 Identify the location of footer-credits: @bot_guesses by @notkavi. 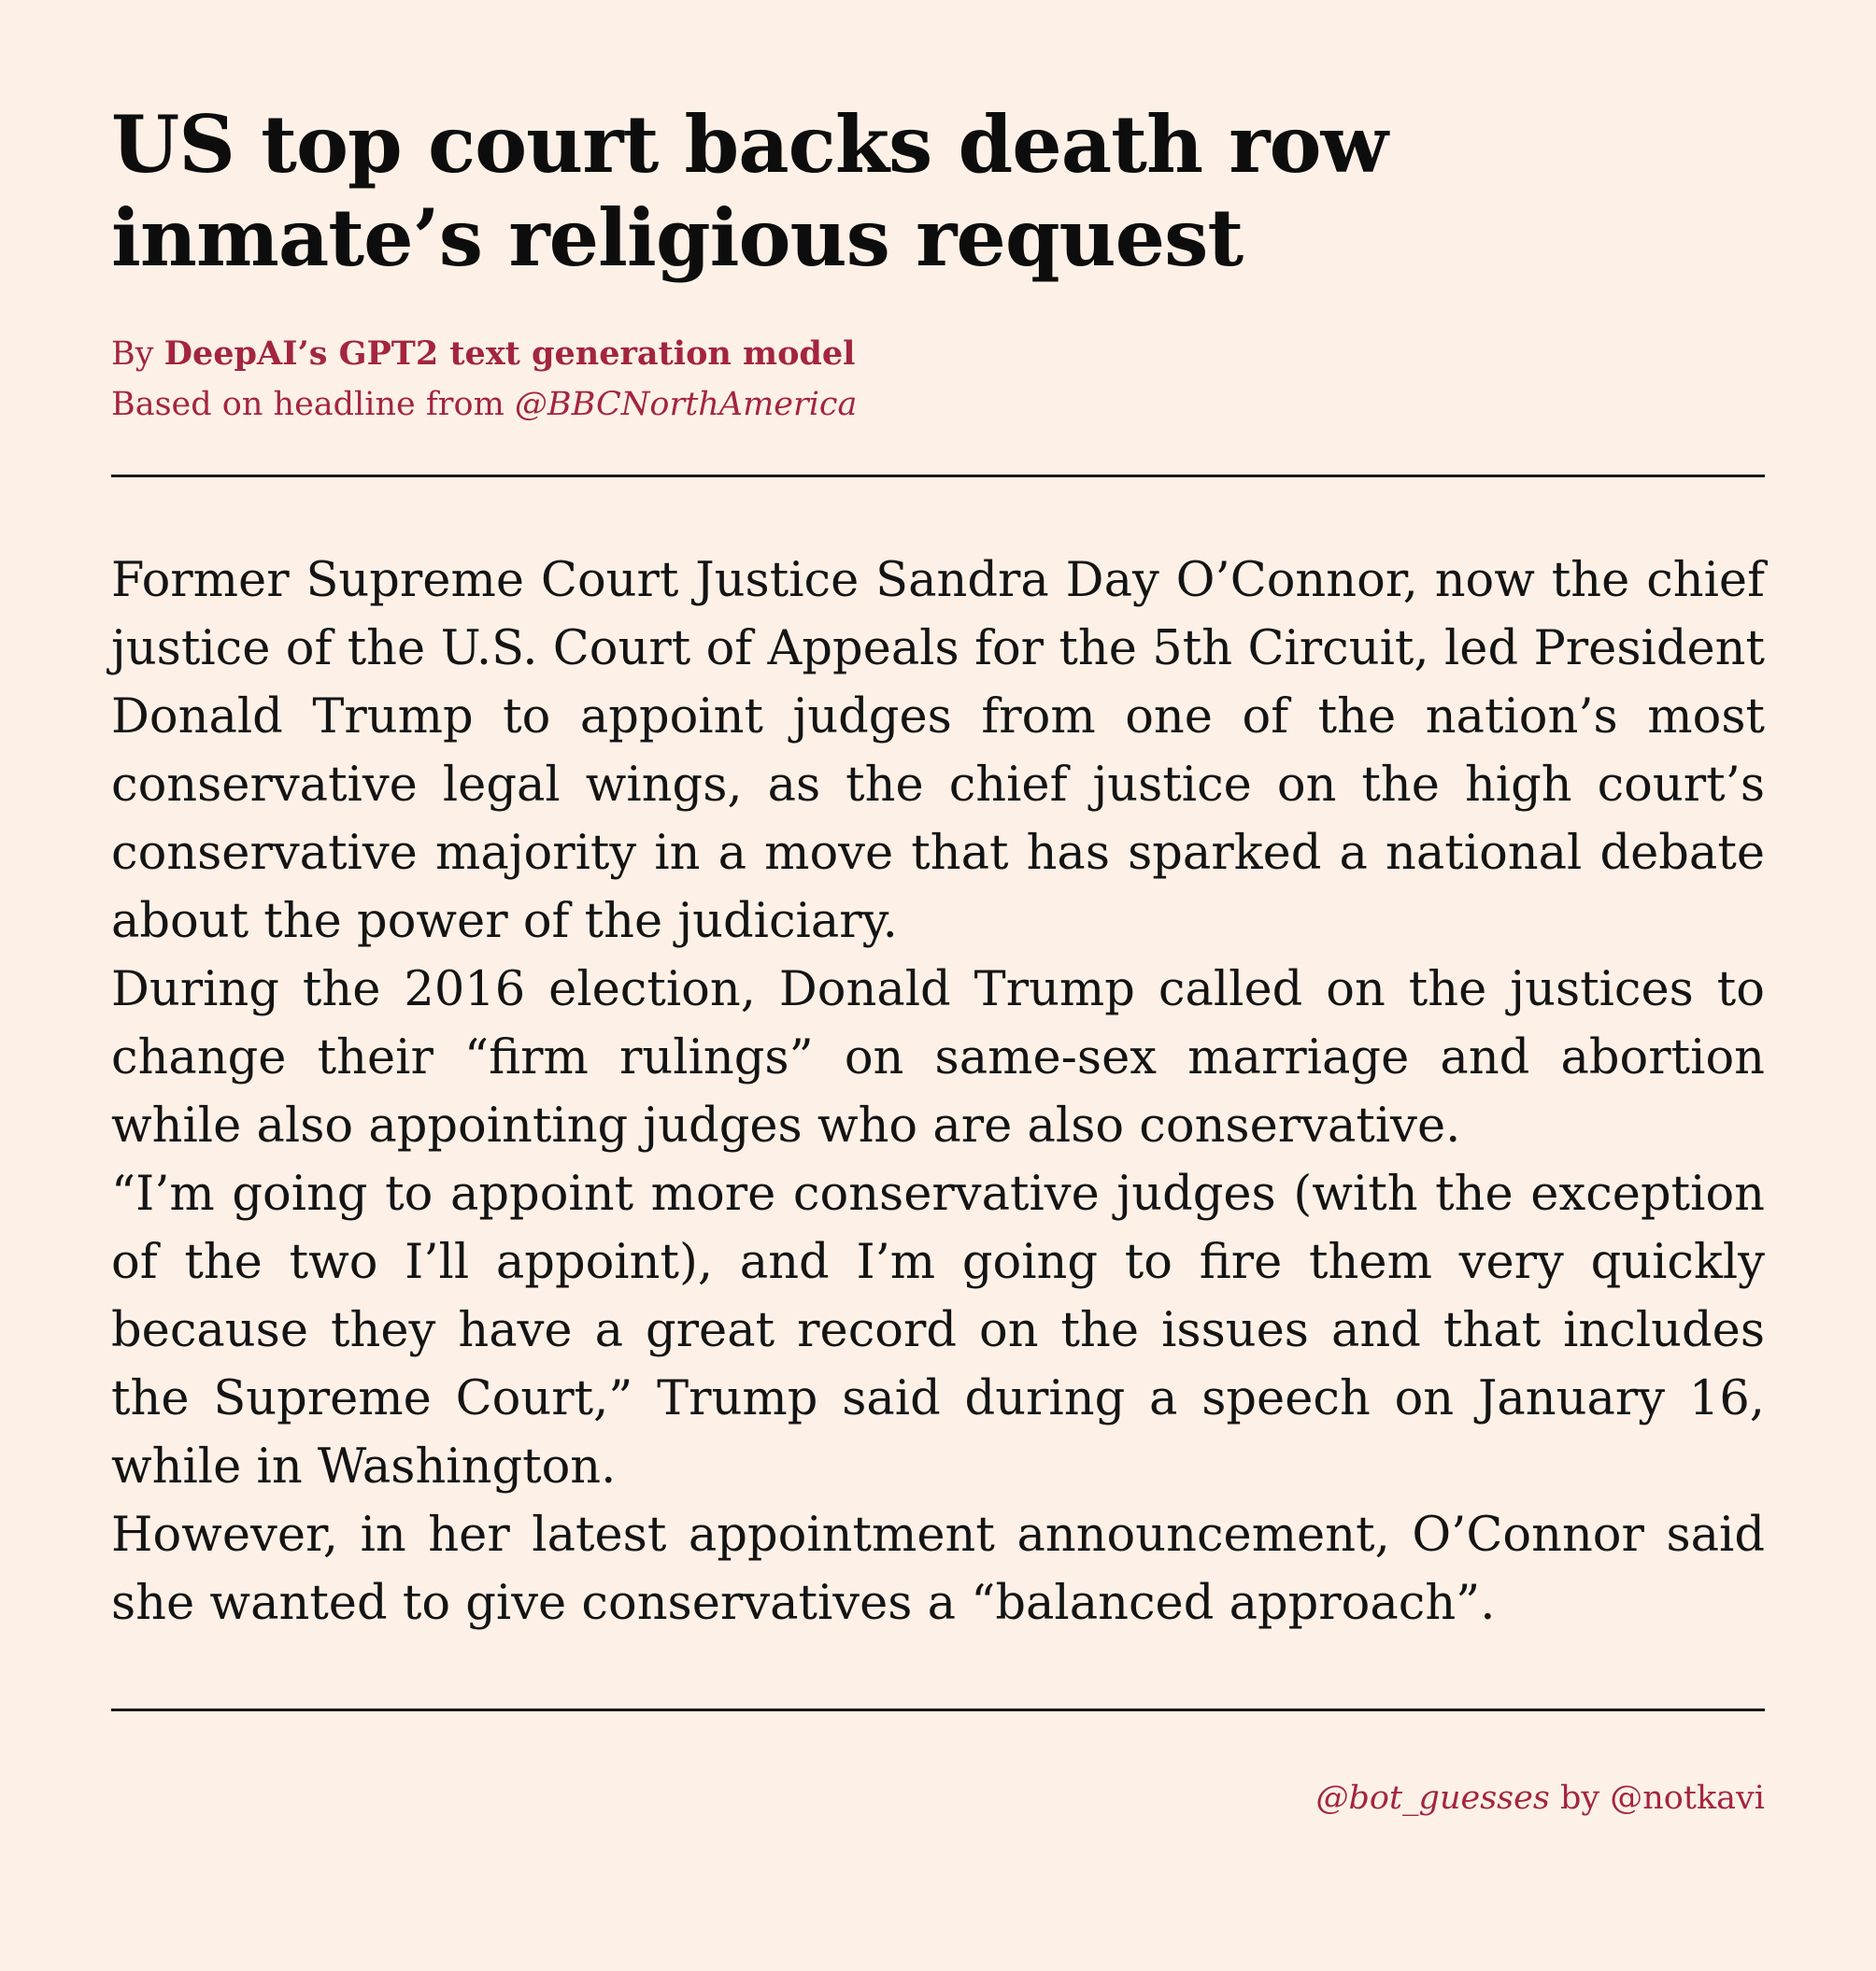
(1541, 1799).